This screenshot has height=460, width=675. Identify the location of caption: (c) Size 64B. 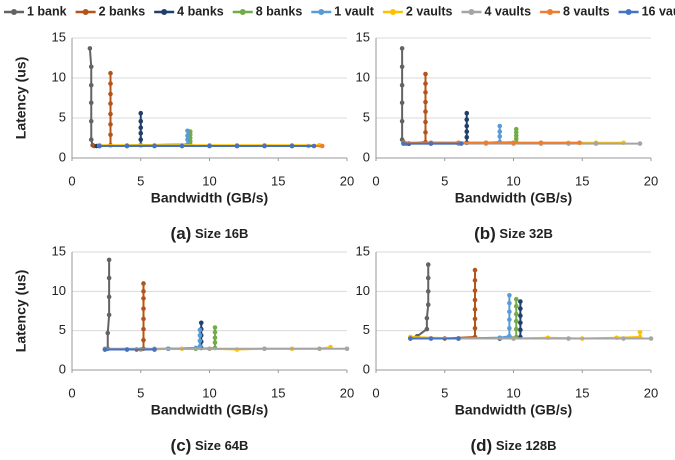
(210, 445).